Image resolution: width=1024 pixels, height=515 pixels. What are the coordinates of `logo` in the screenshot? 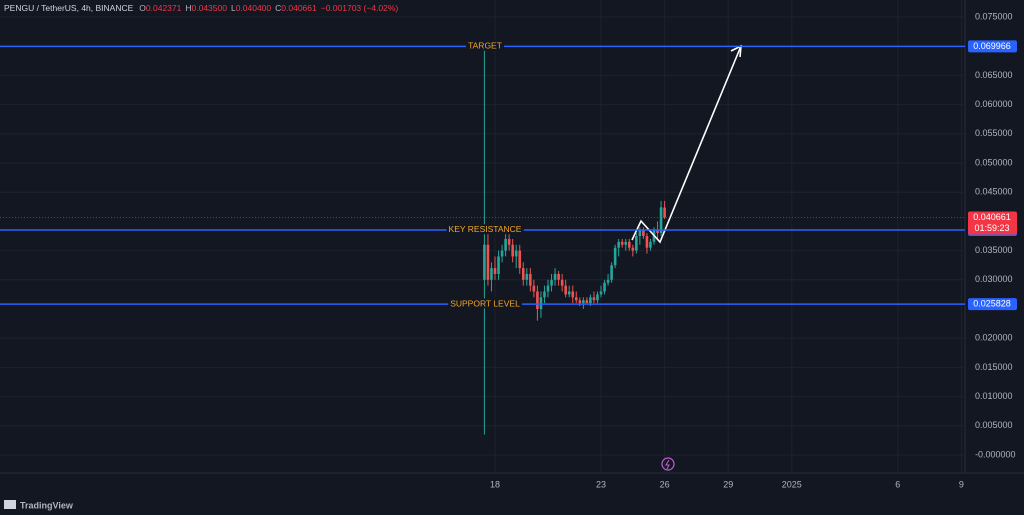 It's located at (10, 504).